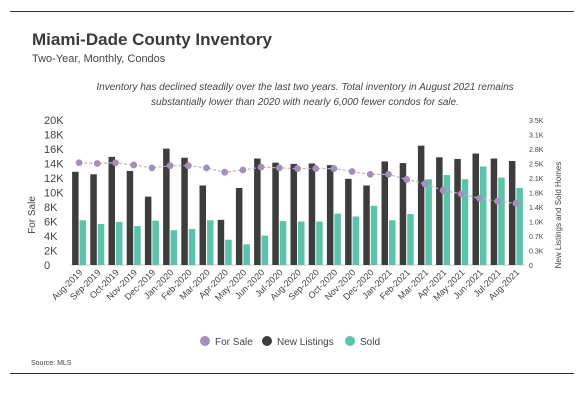 The width and height of the screenshot is (584, 413). I want to click on legend-label: Sold, so click(370, 342).